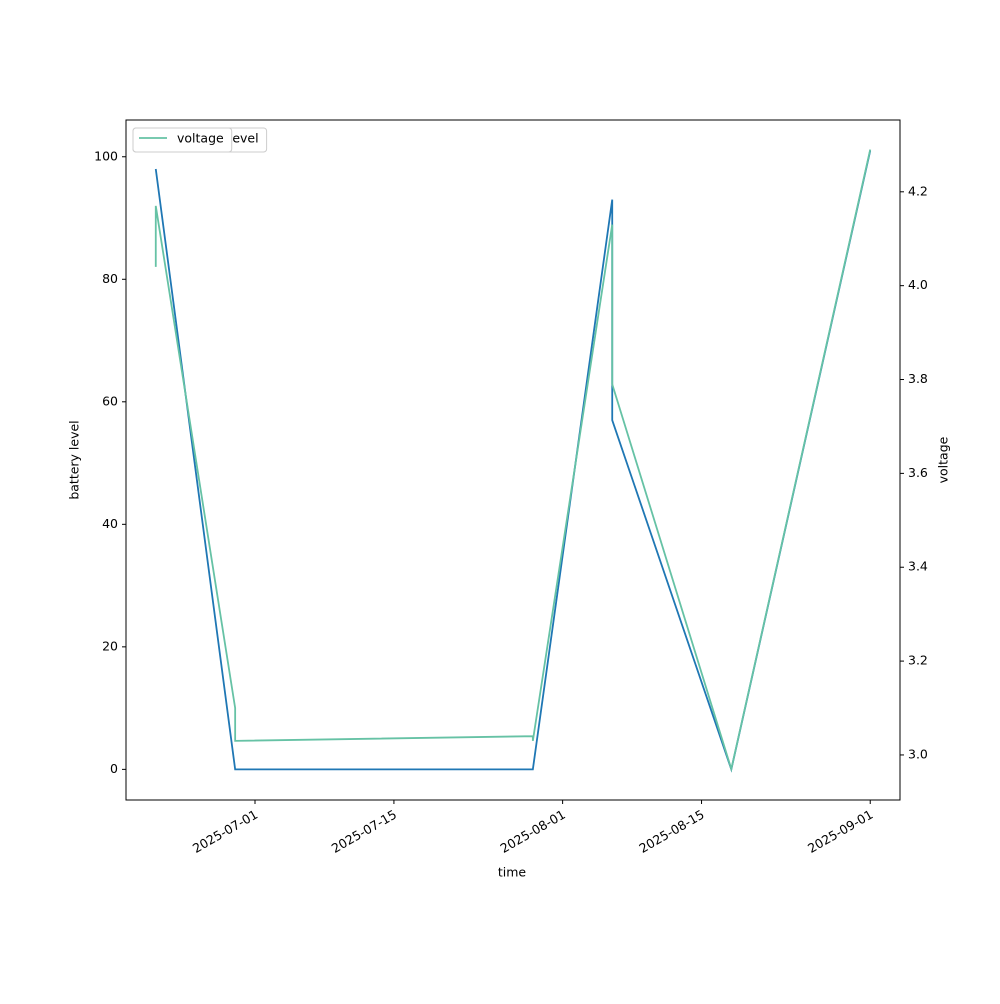 Image resolution: width=1000 pixels, height=1004 pixels. What do you see at coordinates (918, 190) in the screenshot?
I see `y2-tick-label: 4.2` at bounding box center [918, 190].